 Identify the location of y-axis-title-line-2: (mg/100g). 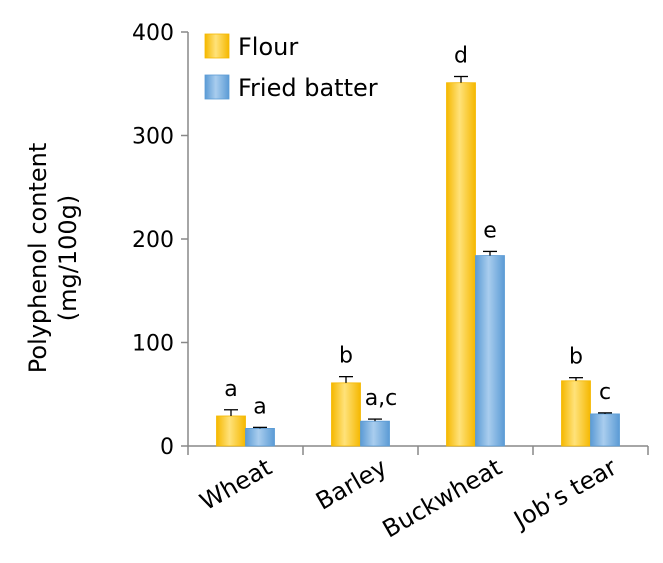
(68, 258).